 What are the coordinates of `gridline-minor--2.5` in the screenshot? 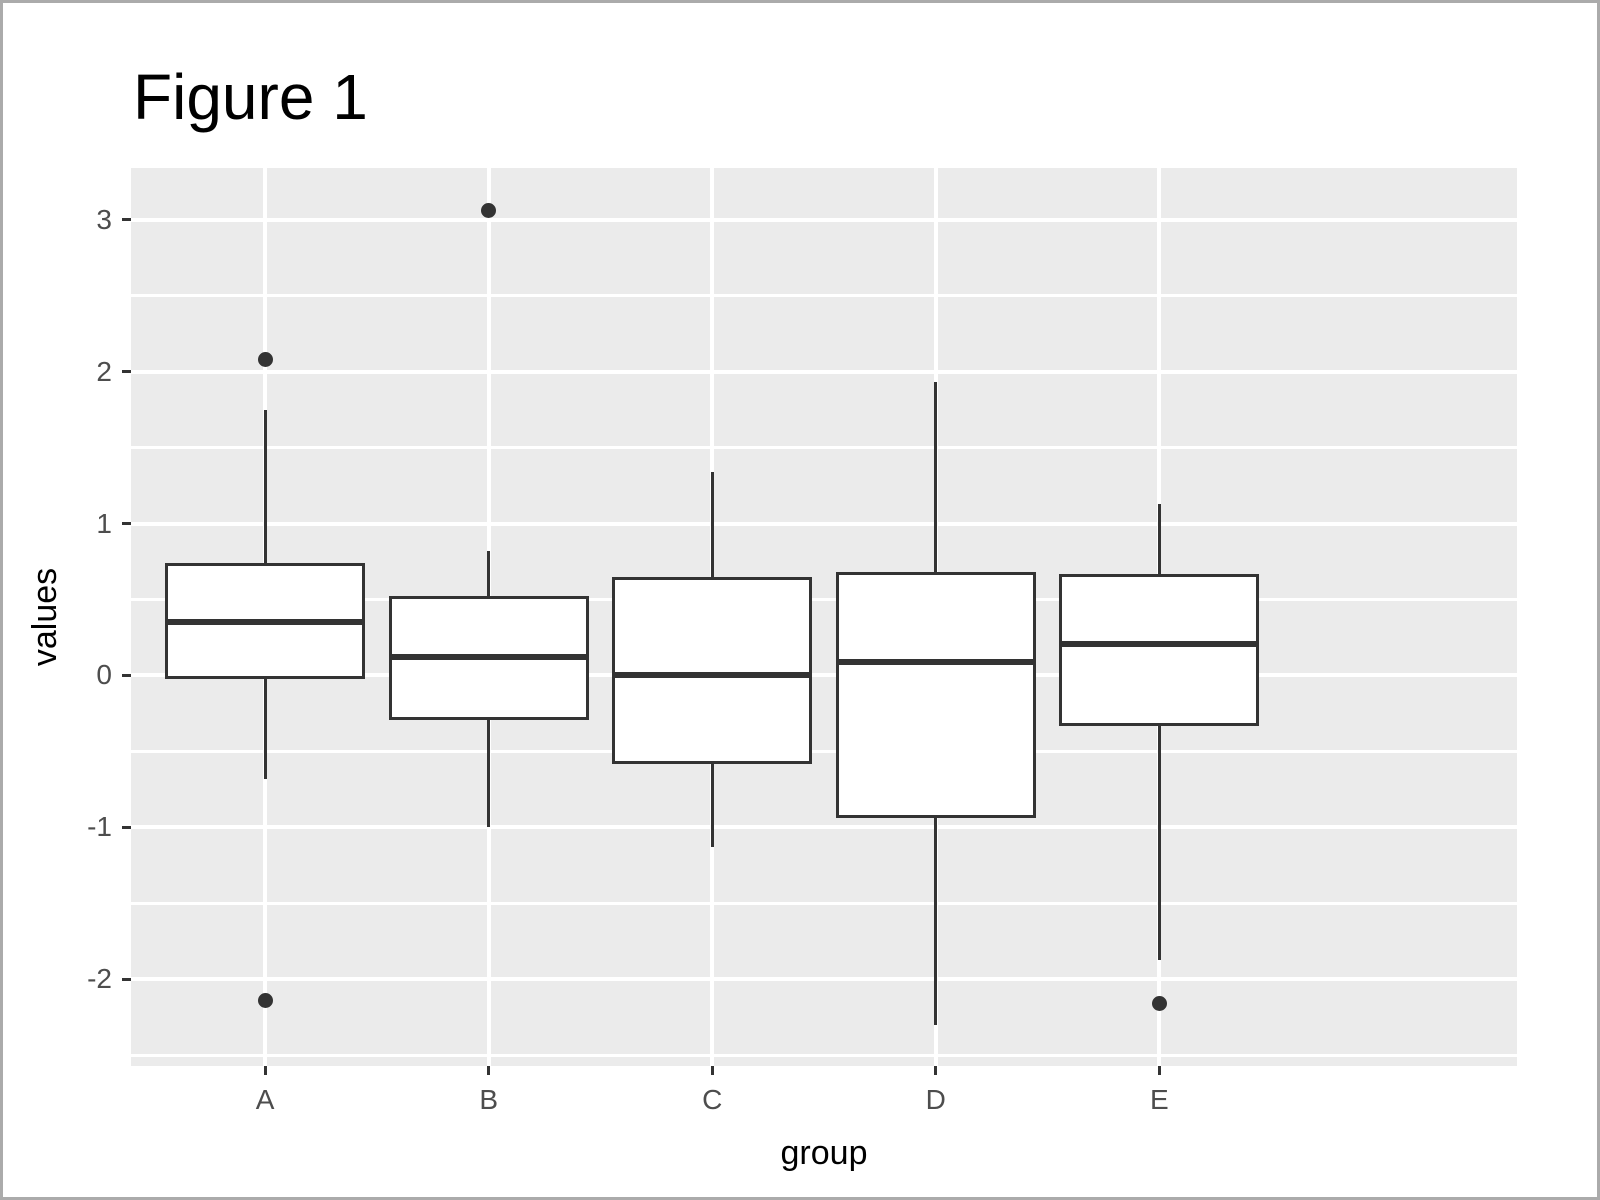 It's located at (824, 1055).